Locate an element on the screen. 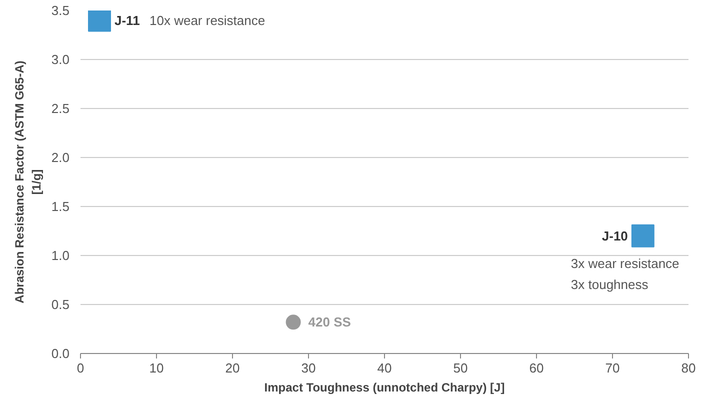 This screenshot has height=408, width=718. y-tick-label: 0.0 is located at coordinates (60, 353).